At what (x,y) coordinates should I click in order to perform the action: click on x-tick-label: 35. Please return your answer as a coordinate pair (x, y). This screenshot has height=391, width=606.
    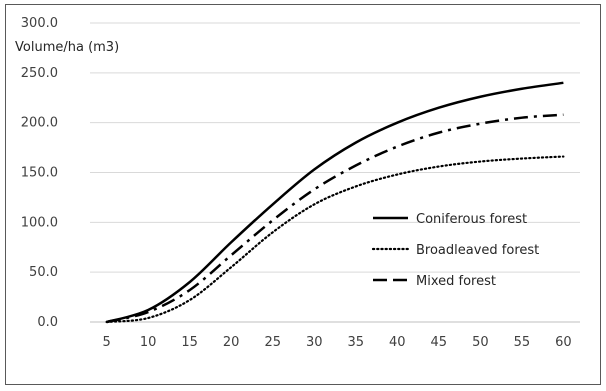
    Looking at the image, I should click on (355, 342).